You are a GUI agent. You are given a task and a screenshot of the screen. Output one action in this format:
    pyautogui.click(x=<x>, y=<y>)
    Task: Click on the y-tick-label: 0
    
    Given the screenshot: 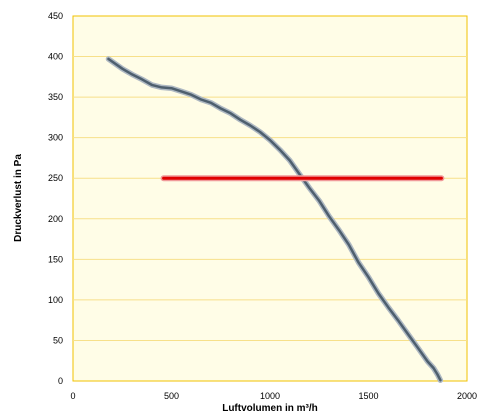 What is the action you would take?
    pyautogui.click(x=60, y=381)
    